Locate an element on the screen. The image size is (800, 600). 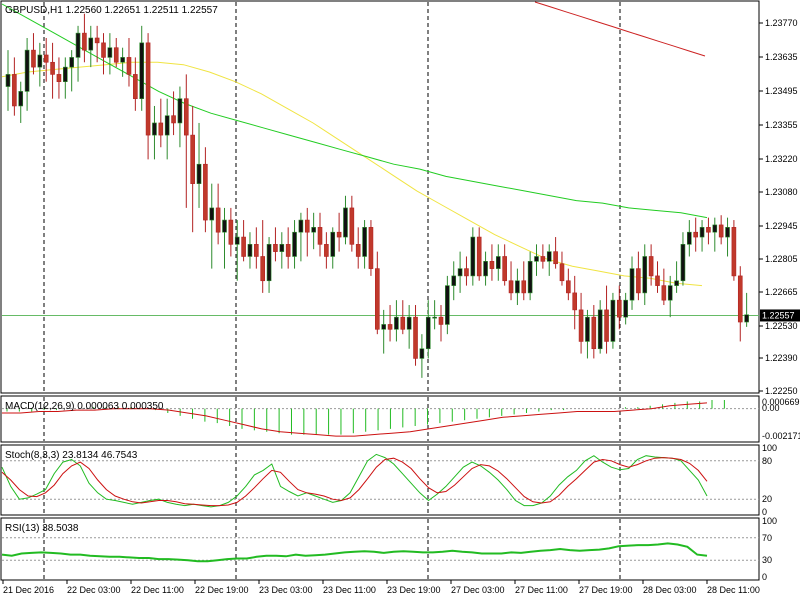
x-tick-label: 23 Dec 19:00 is located at coordinates (414, 590).